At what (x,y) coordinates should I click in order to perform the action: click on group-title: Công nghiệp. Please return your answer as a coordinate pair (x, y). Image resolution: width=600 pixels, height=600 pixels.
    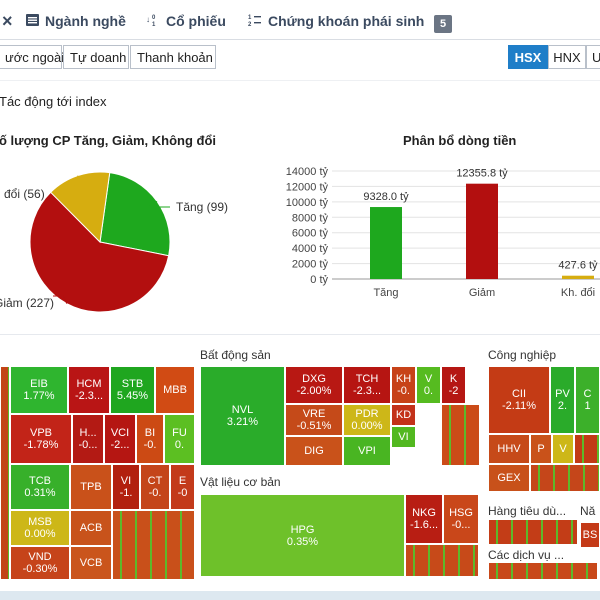
    Looking at the image, I should click on (522, 355).